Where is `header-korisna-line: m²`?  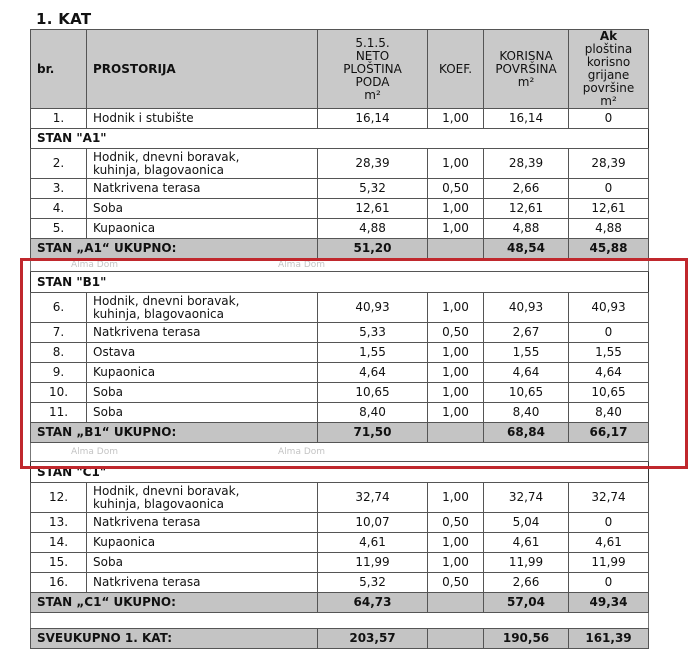 header-korisna-line: m² is located at coordinates (526, 81).